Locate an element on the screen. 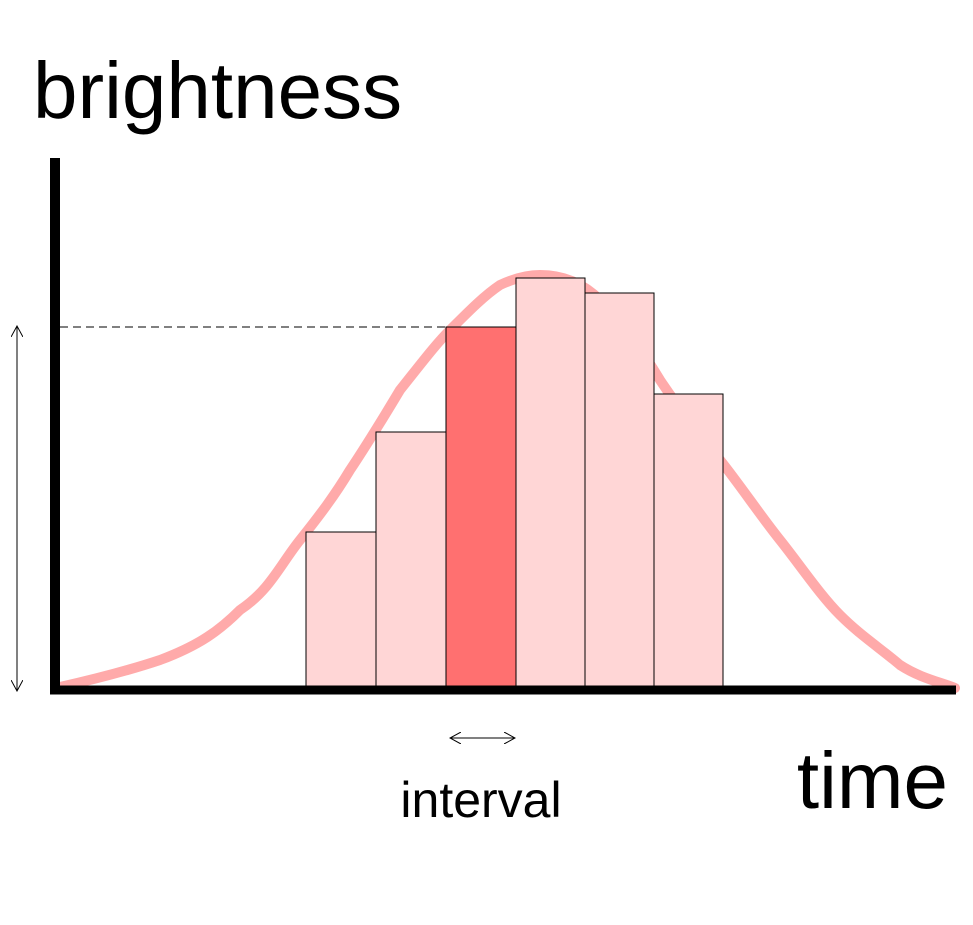  interval-label: interval is located at coordinates (480, 800).